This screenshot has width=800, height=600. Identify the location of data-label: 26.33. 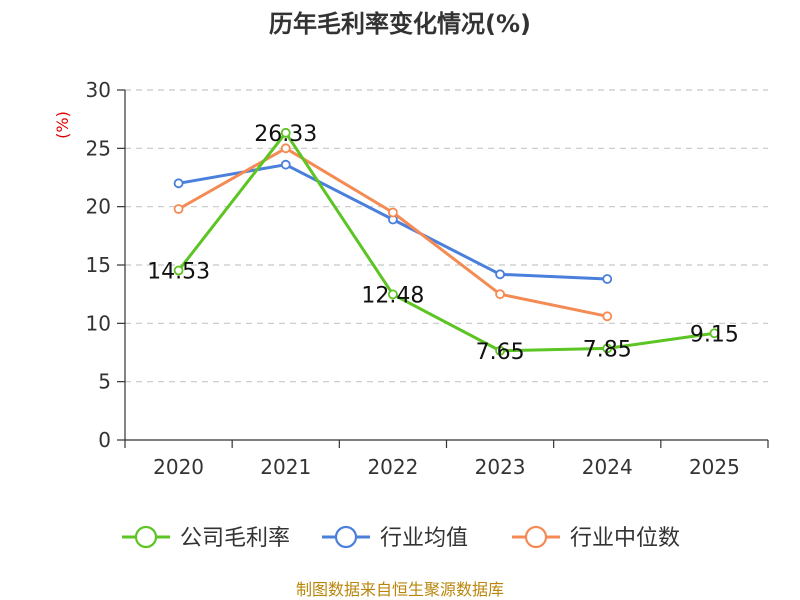
(285, 134).